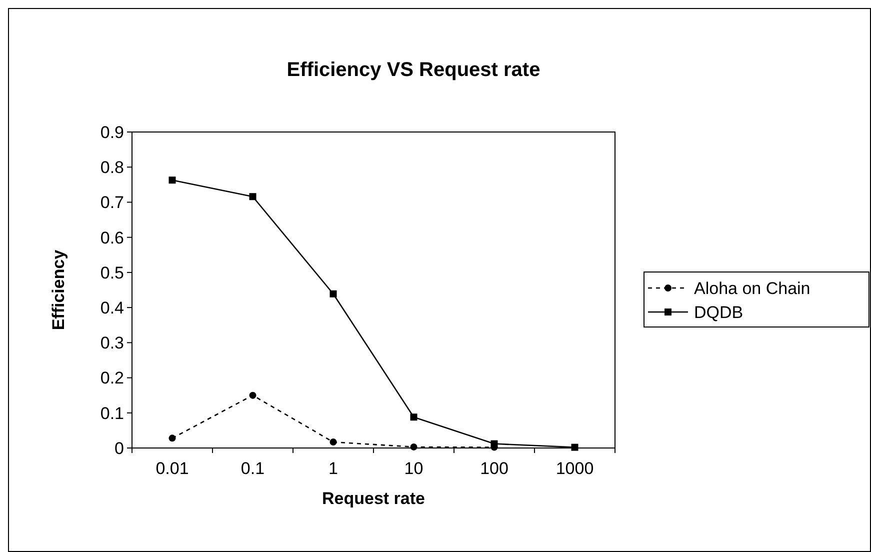  Describe the element at coordinates (575, 468) in the screenshot. I see `x-tick-label: 1000` at that location.